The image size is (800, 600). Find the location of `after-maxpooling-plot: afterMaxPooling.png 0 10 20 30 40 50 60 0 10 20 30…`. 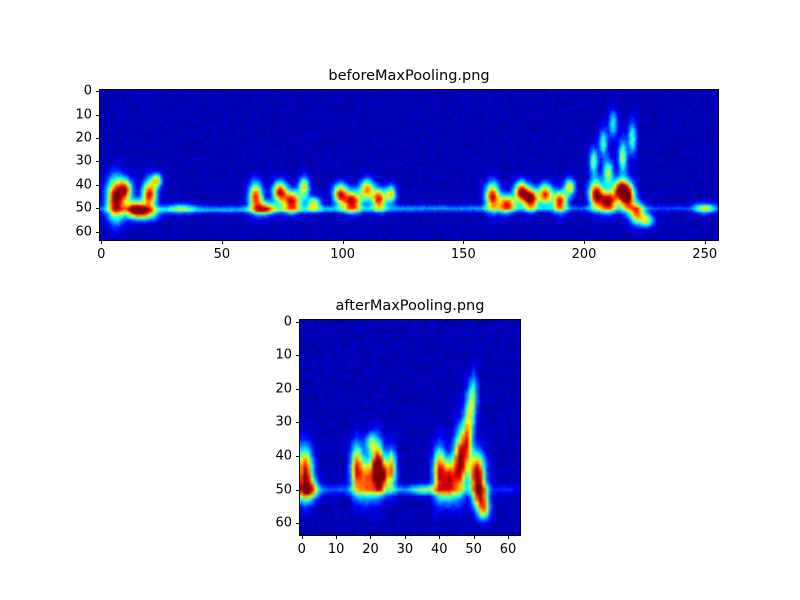

after-maxpooling-plot: afterMaxPooling.png 0 10 20 30 40 50 60 0 10 20 30… is located at coordinates (398, 427).